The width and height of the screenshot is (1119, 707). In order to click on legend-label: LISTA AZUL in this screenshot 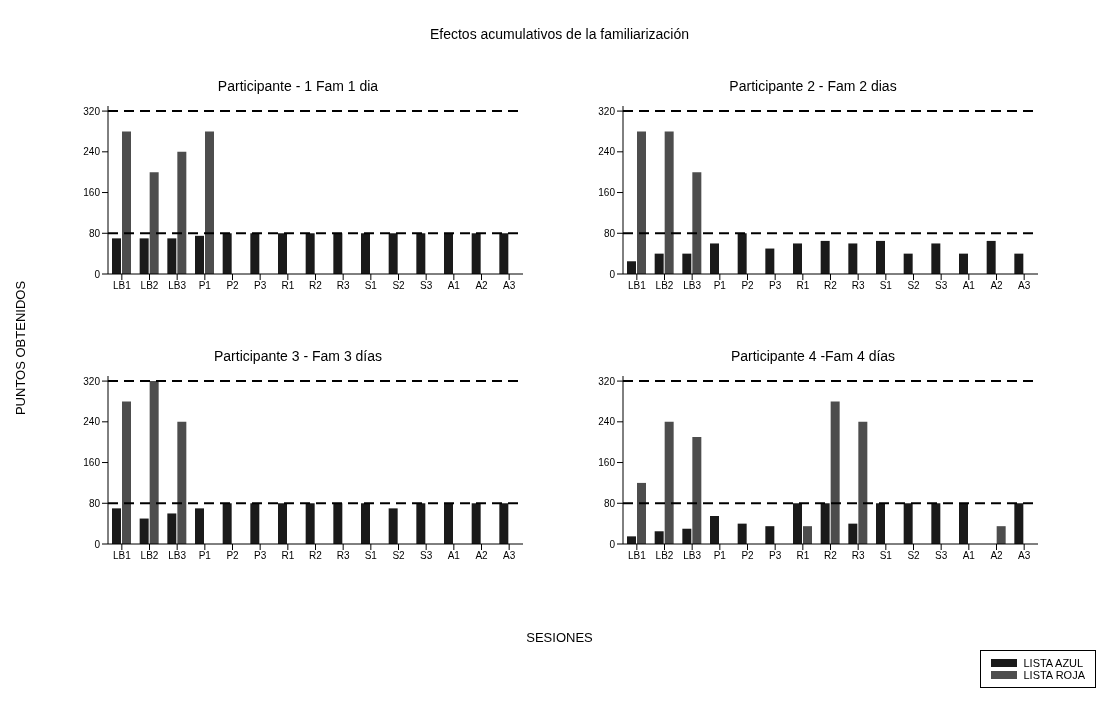, I will do `click(1053, 663)`.